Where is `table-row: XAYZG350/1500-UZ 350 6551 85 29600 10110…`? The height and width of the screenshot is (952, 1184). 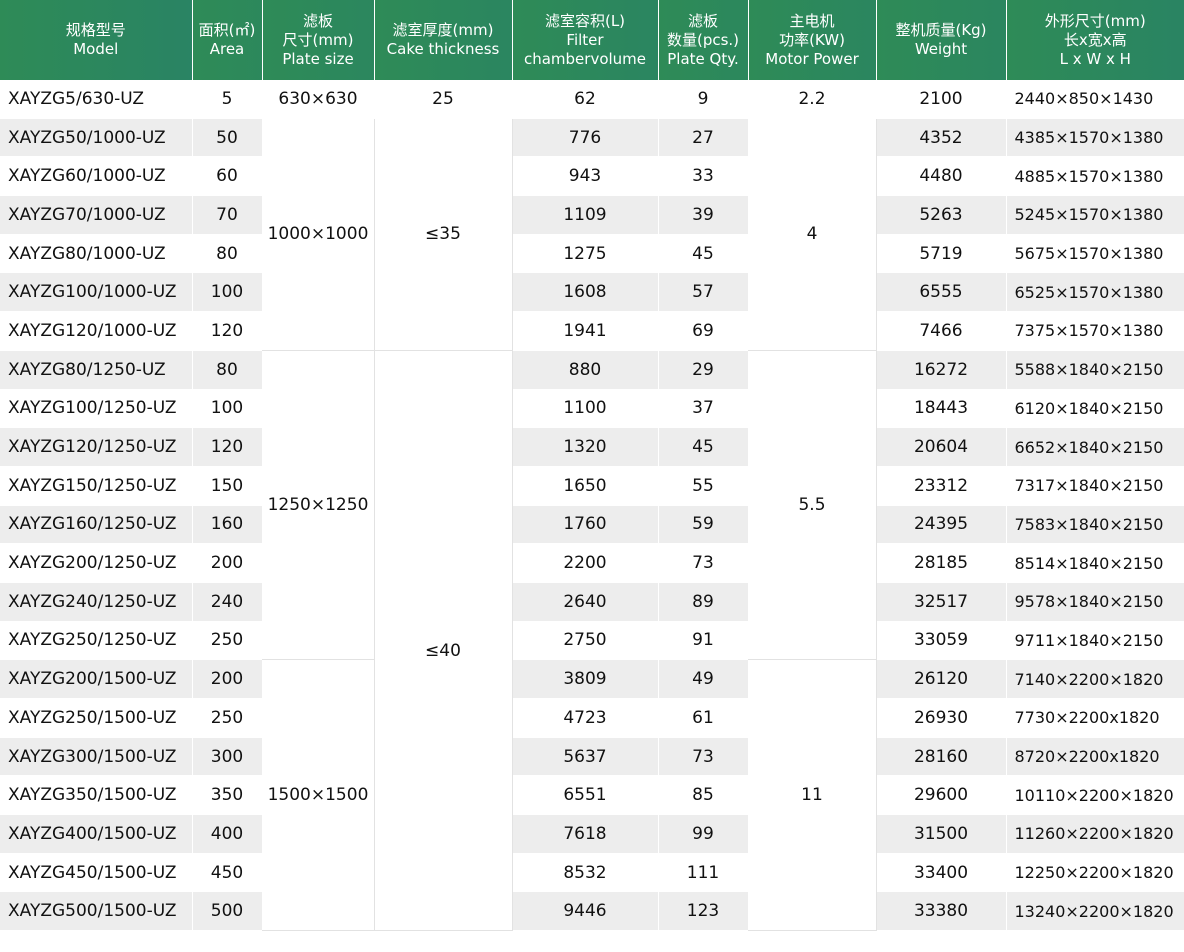 table-row: XAYZG350/1500-UZ 350 6551 85 29600 10110… is located at coordinates (592, 795).